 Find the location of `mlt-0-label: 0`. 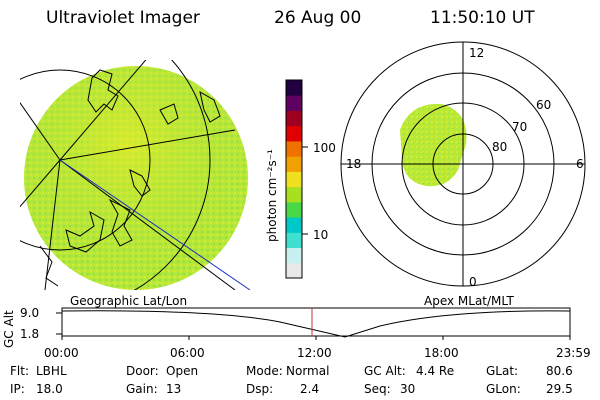

mlt-0-label: 0 is located at coordinates (473, 282).